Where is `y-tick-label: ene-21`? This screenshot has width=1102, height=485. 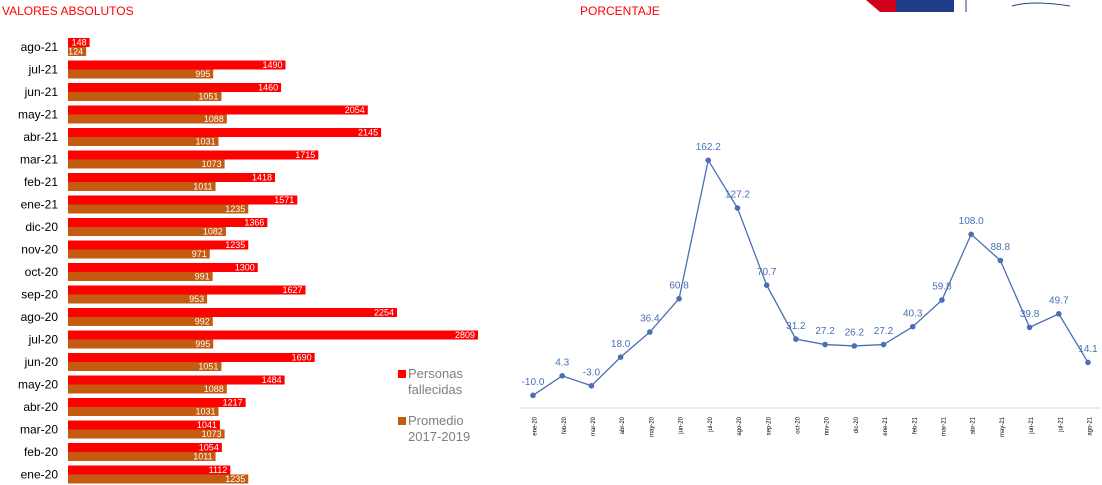 y-tick-label: ene-21 is located at coordinates (40, 205).